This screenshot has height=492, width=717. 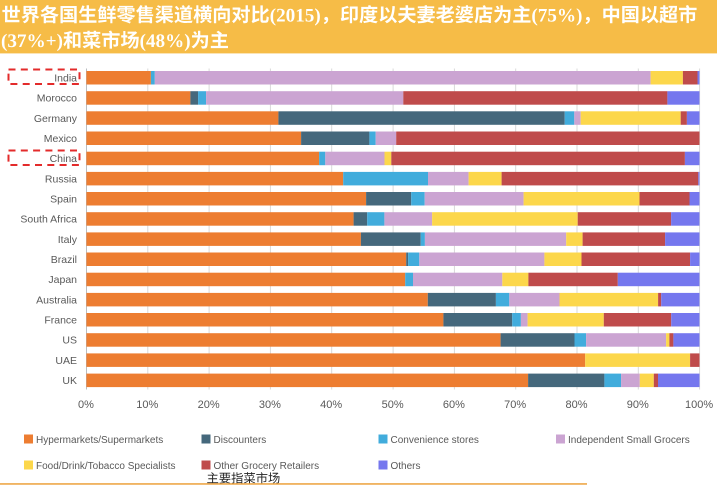 What do you see at coordinates (331, 405) in the screenshot?
I see `svg-text: 40%` at bounding box center [331, 405].